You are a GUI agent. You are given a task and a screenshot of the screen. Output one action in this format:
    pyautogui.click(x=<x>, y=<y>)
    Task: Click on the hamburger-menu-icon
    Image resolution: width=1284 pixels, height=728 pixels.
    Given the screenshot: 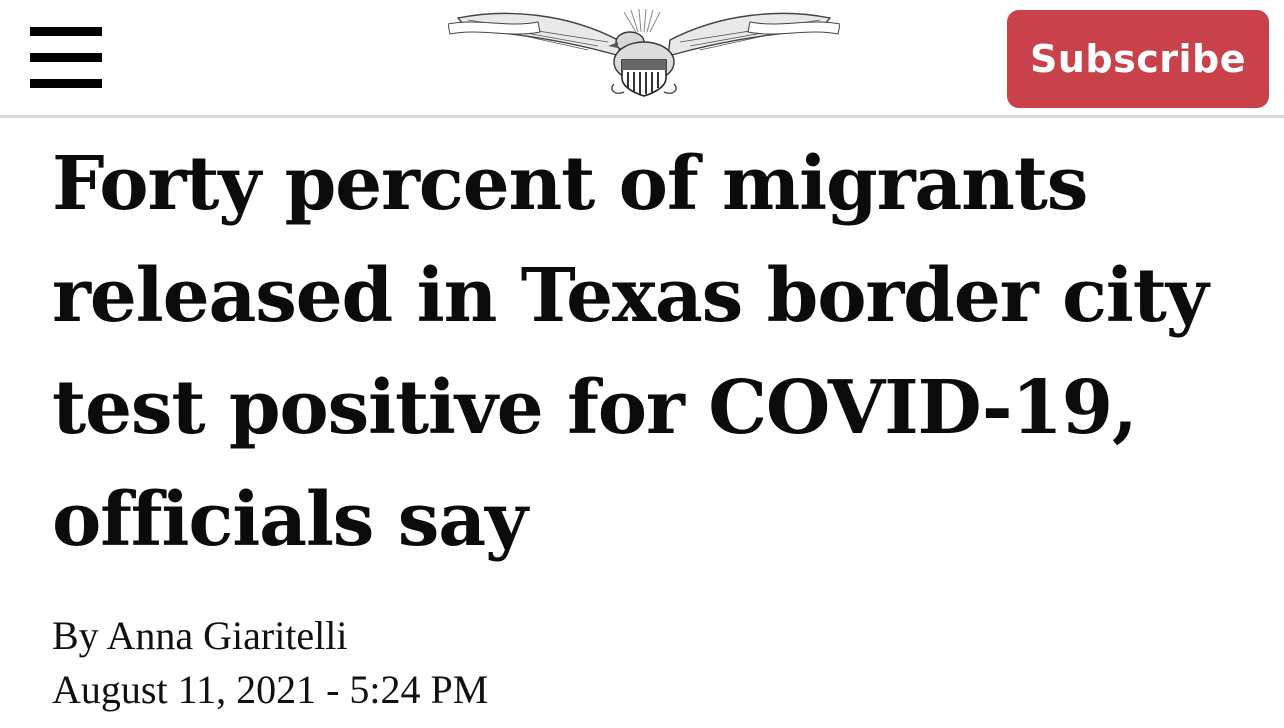 What is the action you would take?
    pyautogui.click(x=66, y=58)
    